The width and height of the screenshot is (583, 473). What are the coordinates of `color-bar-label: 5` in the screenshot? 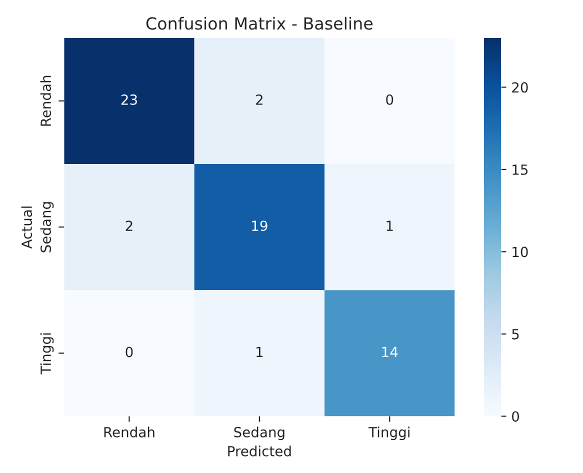 It's located at (515, 334).